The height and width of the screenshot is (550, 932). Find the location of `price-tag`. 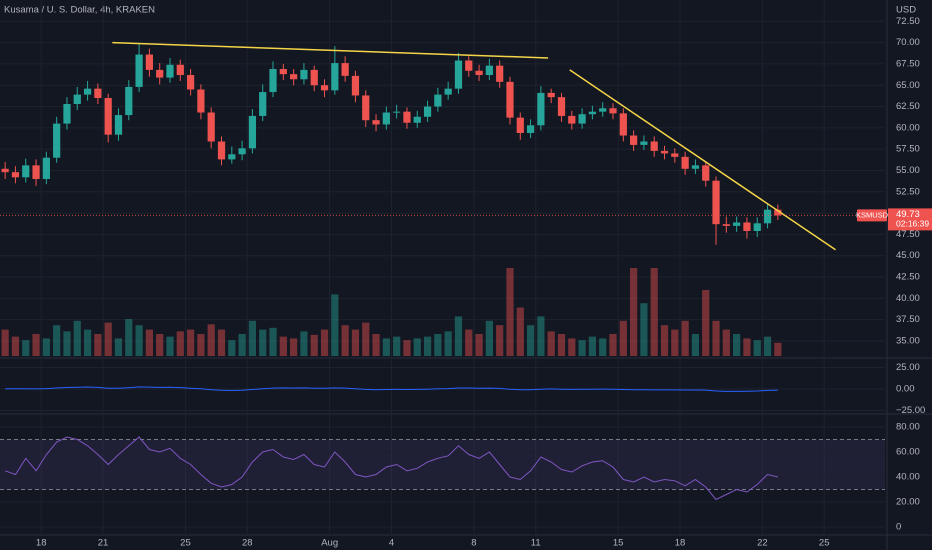

price-tag is located at coordinates (910, 219).